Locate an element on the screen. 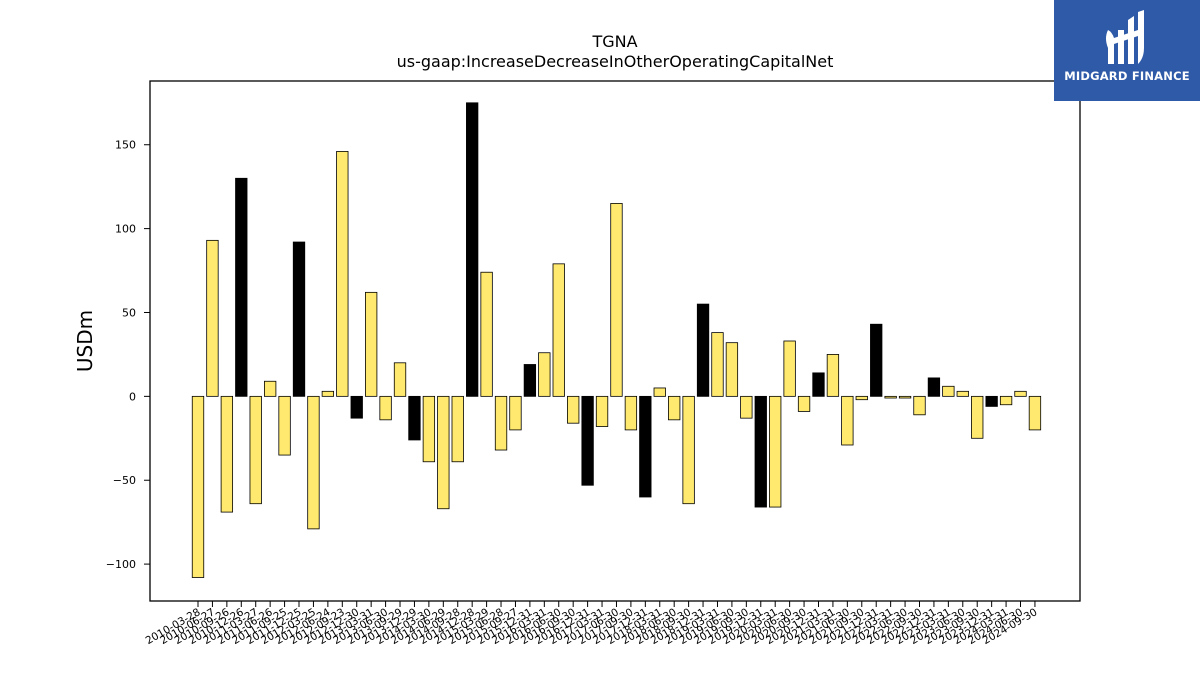 Image resolution: width=1200 pixels, height=675 pixels. logo-text: MIDGARD FINANCE is located at coordinates (1127, 76).